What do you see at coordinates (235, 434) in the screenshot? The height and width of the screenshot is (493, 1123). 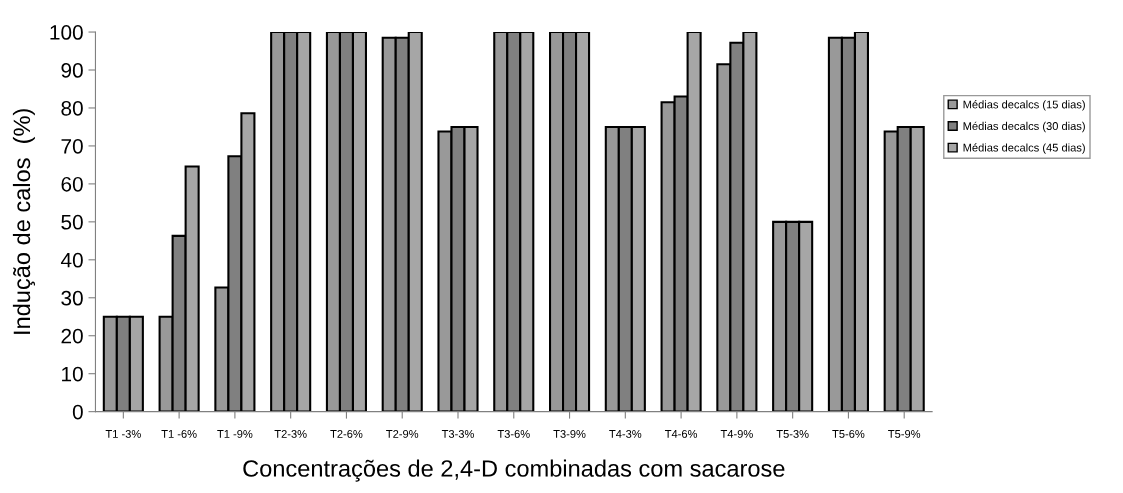 I see `x-tick-label: T1 -9%` at bounding box center [235, 434].